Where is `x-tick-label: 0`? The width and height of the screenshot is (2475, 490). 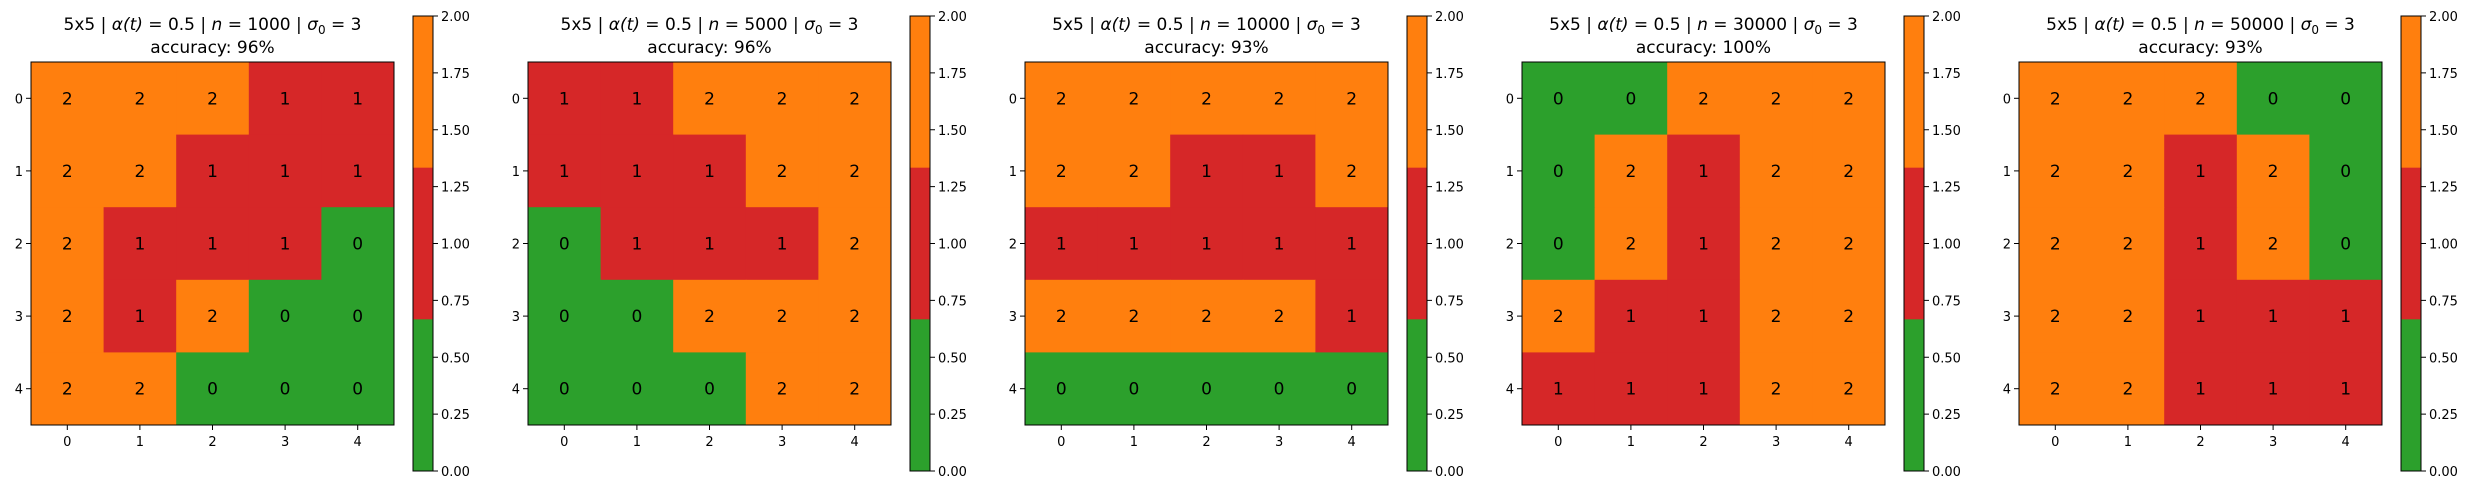 x-tick-label: 0 is located at coordinates (67, 442).